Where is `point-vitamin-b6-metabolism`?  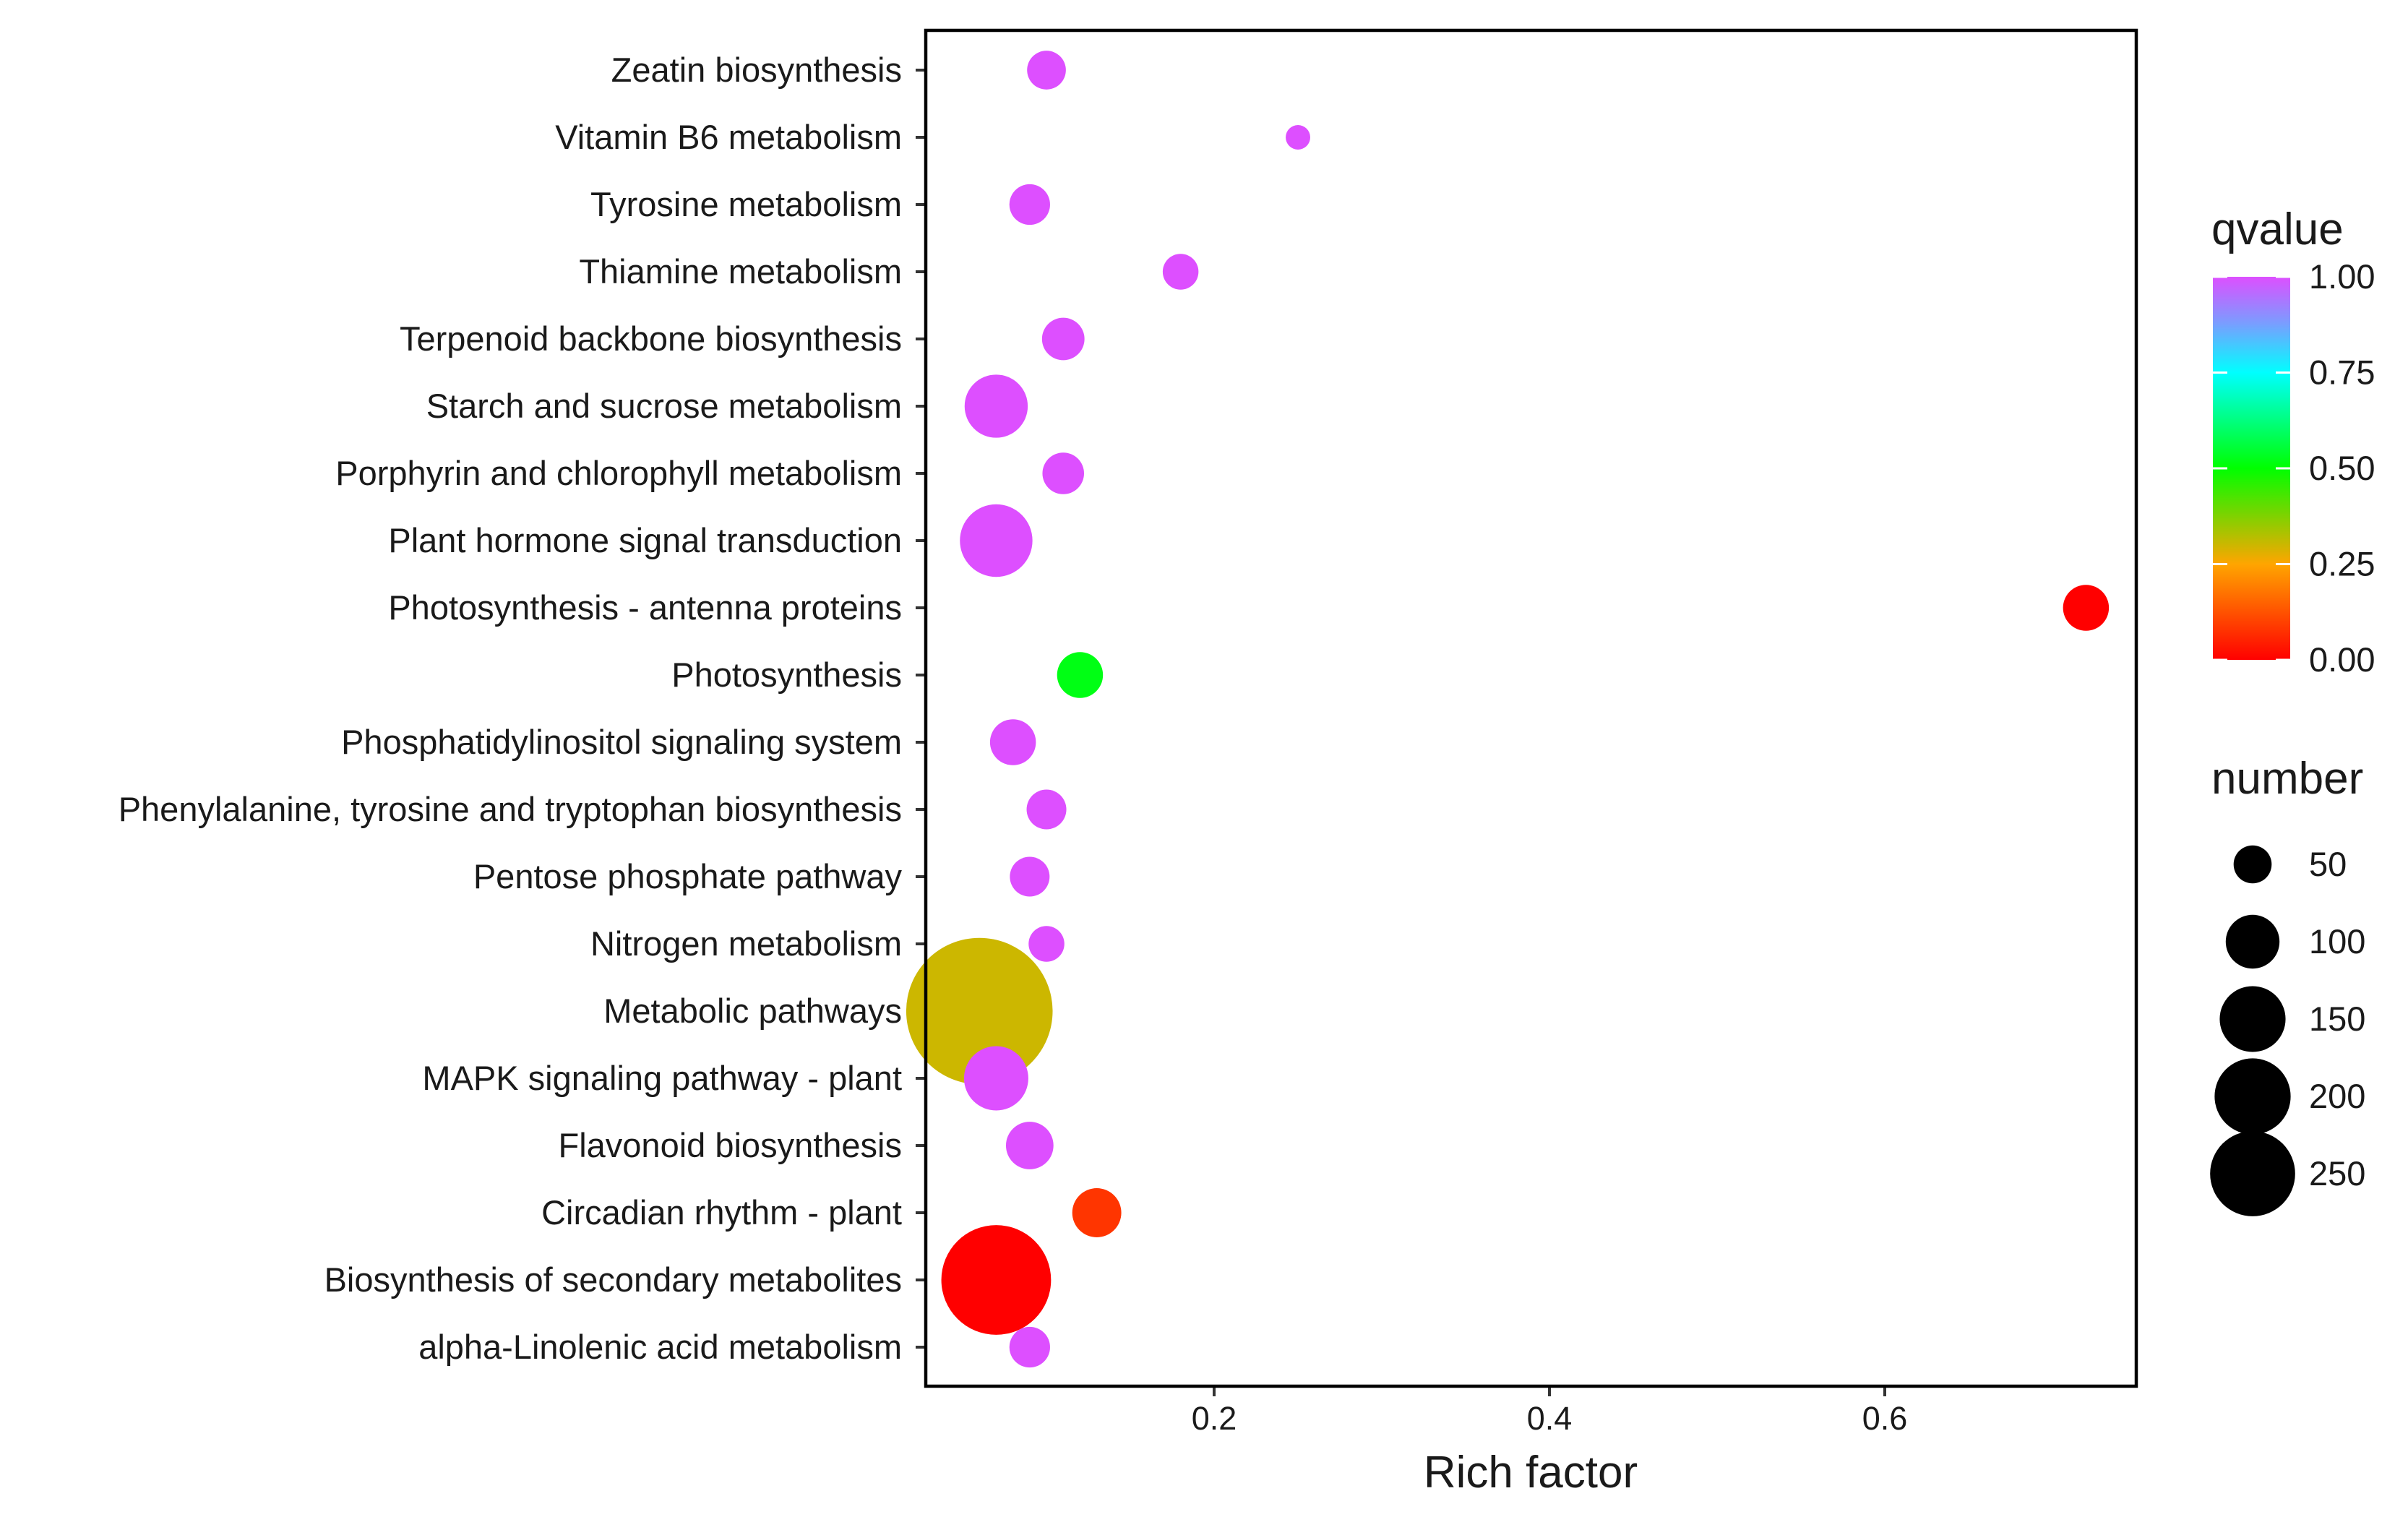 point-vitamin-b6-metabolism is located at coordinates (1298, 137).